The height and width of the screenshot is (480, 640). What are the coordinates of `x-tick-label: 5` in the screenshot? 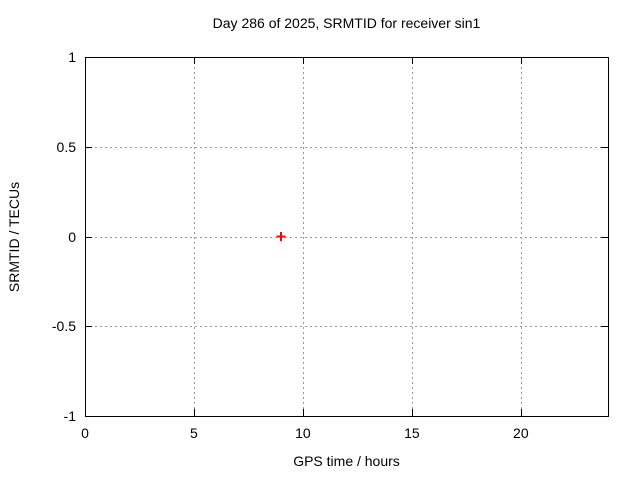 It's located at (194, 433).